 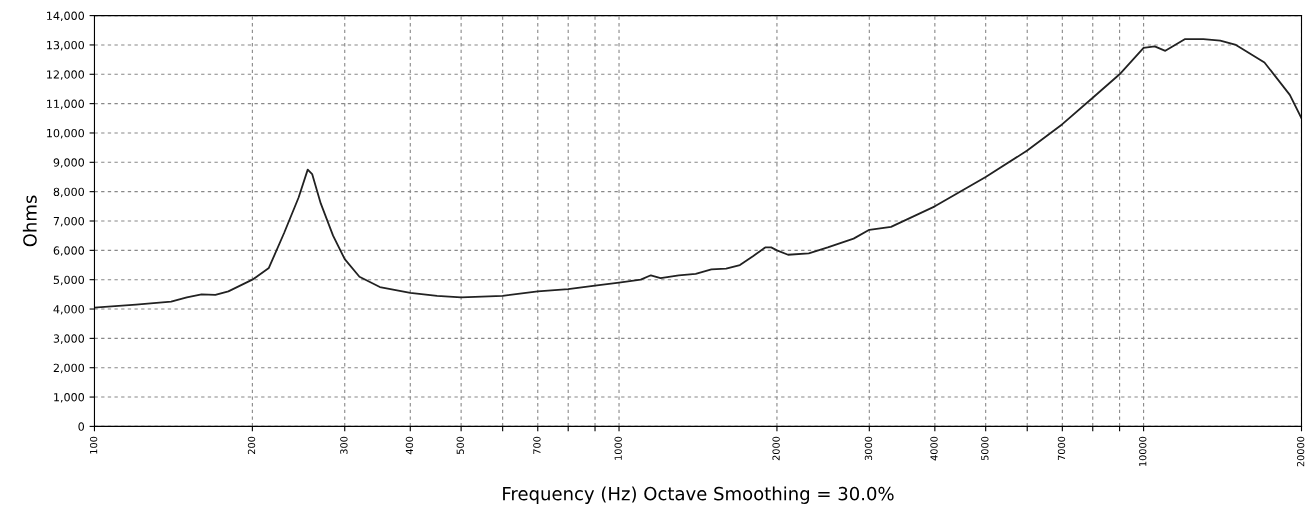 I want to click on x-tick-label: 7000, so click(x=1061, y=448).